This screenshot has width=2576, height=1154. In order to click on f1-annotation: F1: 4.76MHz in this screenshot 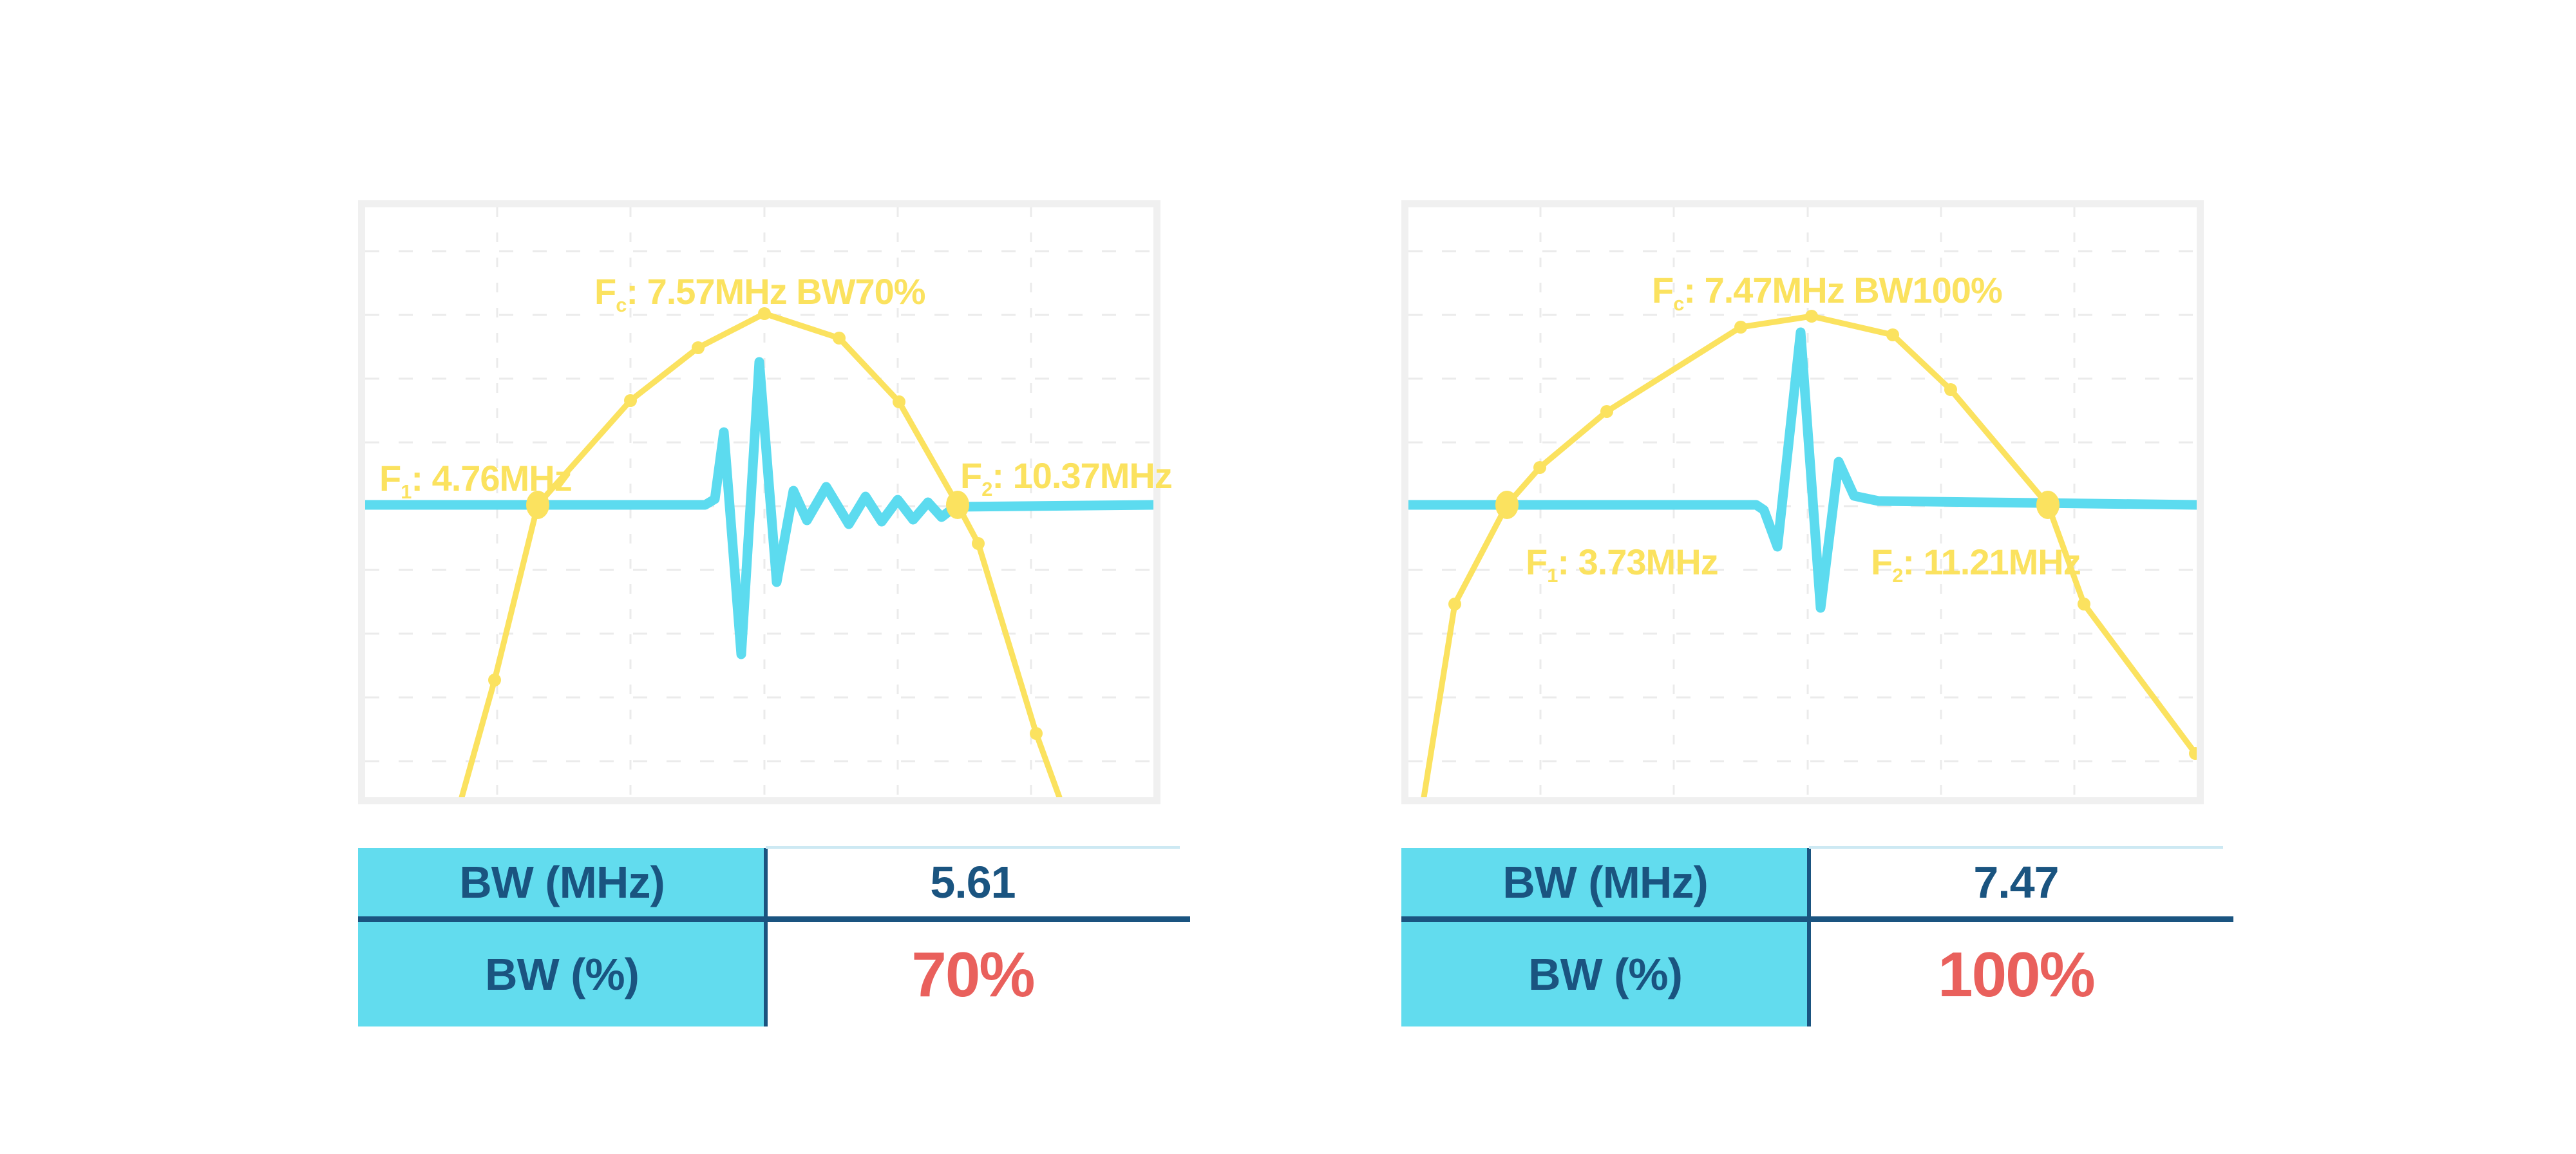, I will do `click(476, 480)`.